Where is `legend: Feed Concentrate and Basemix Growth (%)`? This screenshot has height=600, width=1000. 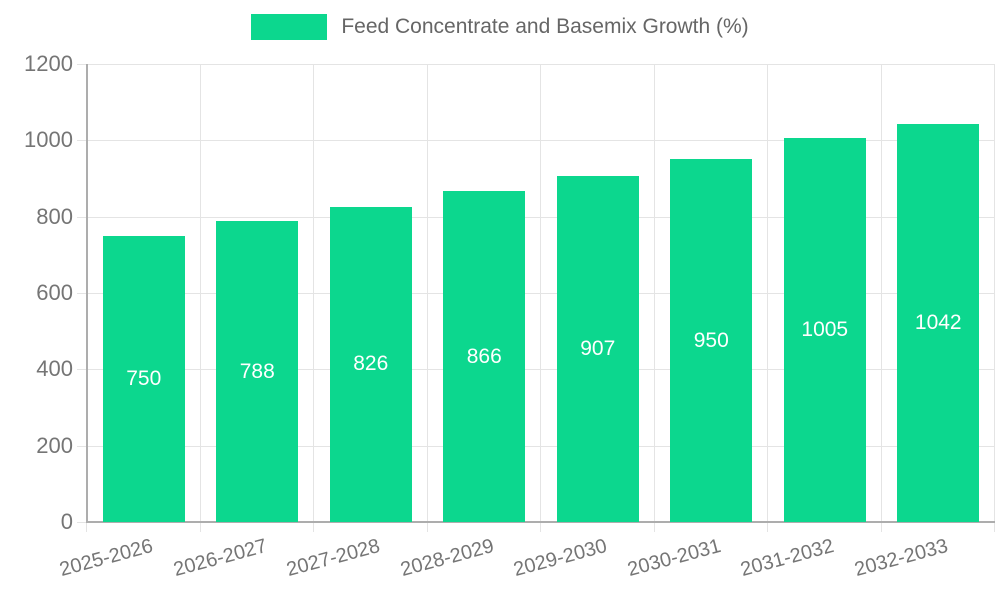 legend: Feed Concentrate and Basemix Growth (%) is located at coordinates (500, 27).